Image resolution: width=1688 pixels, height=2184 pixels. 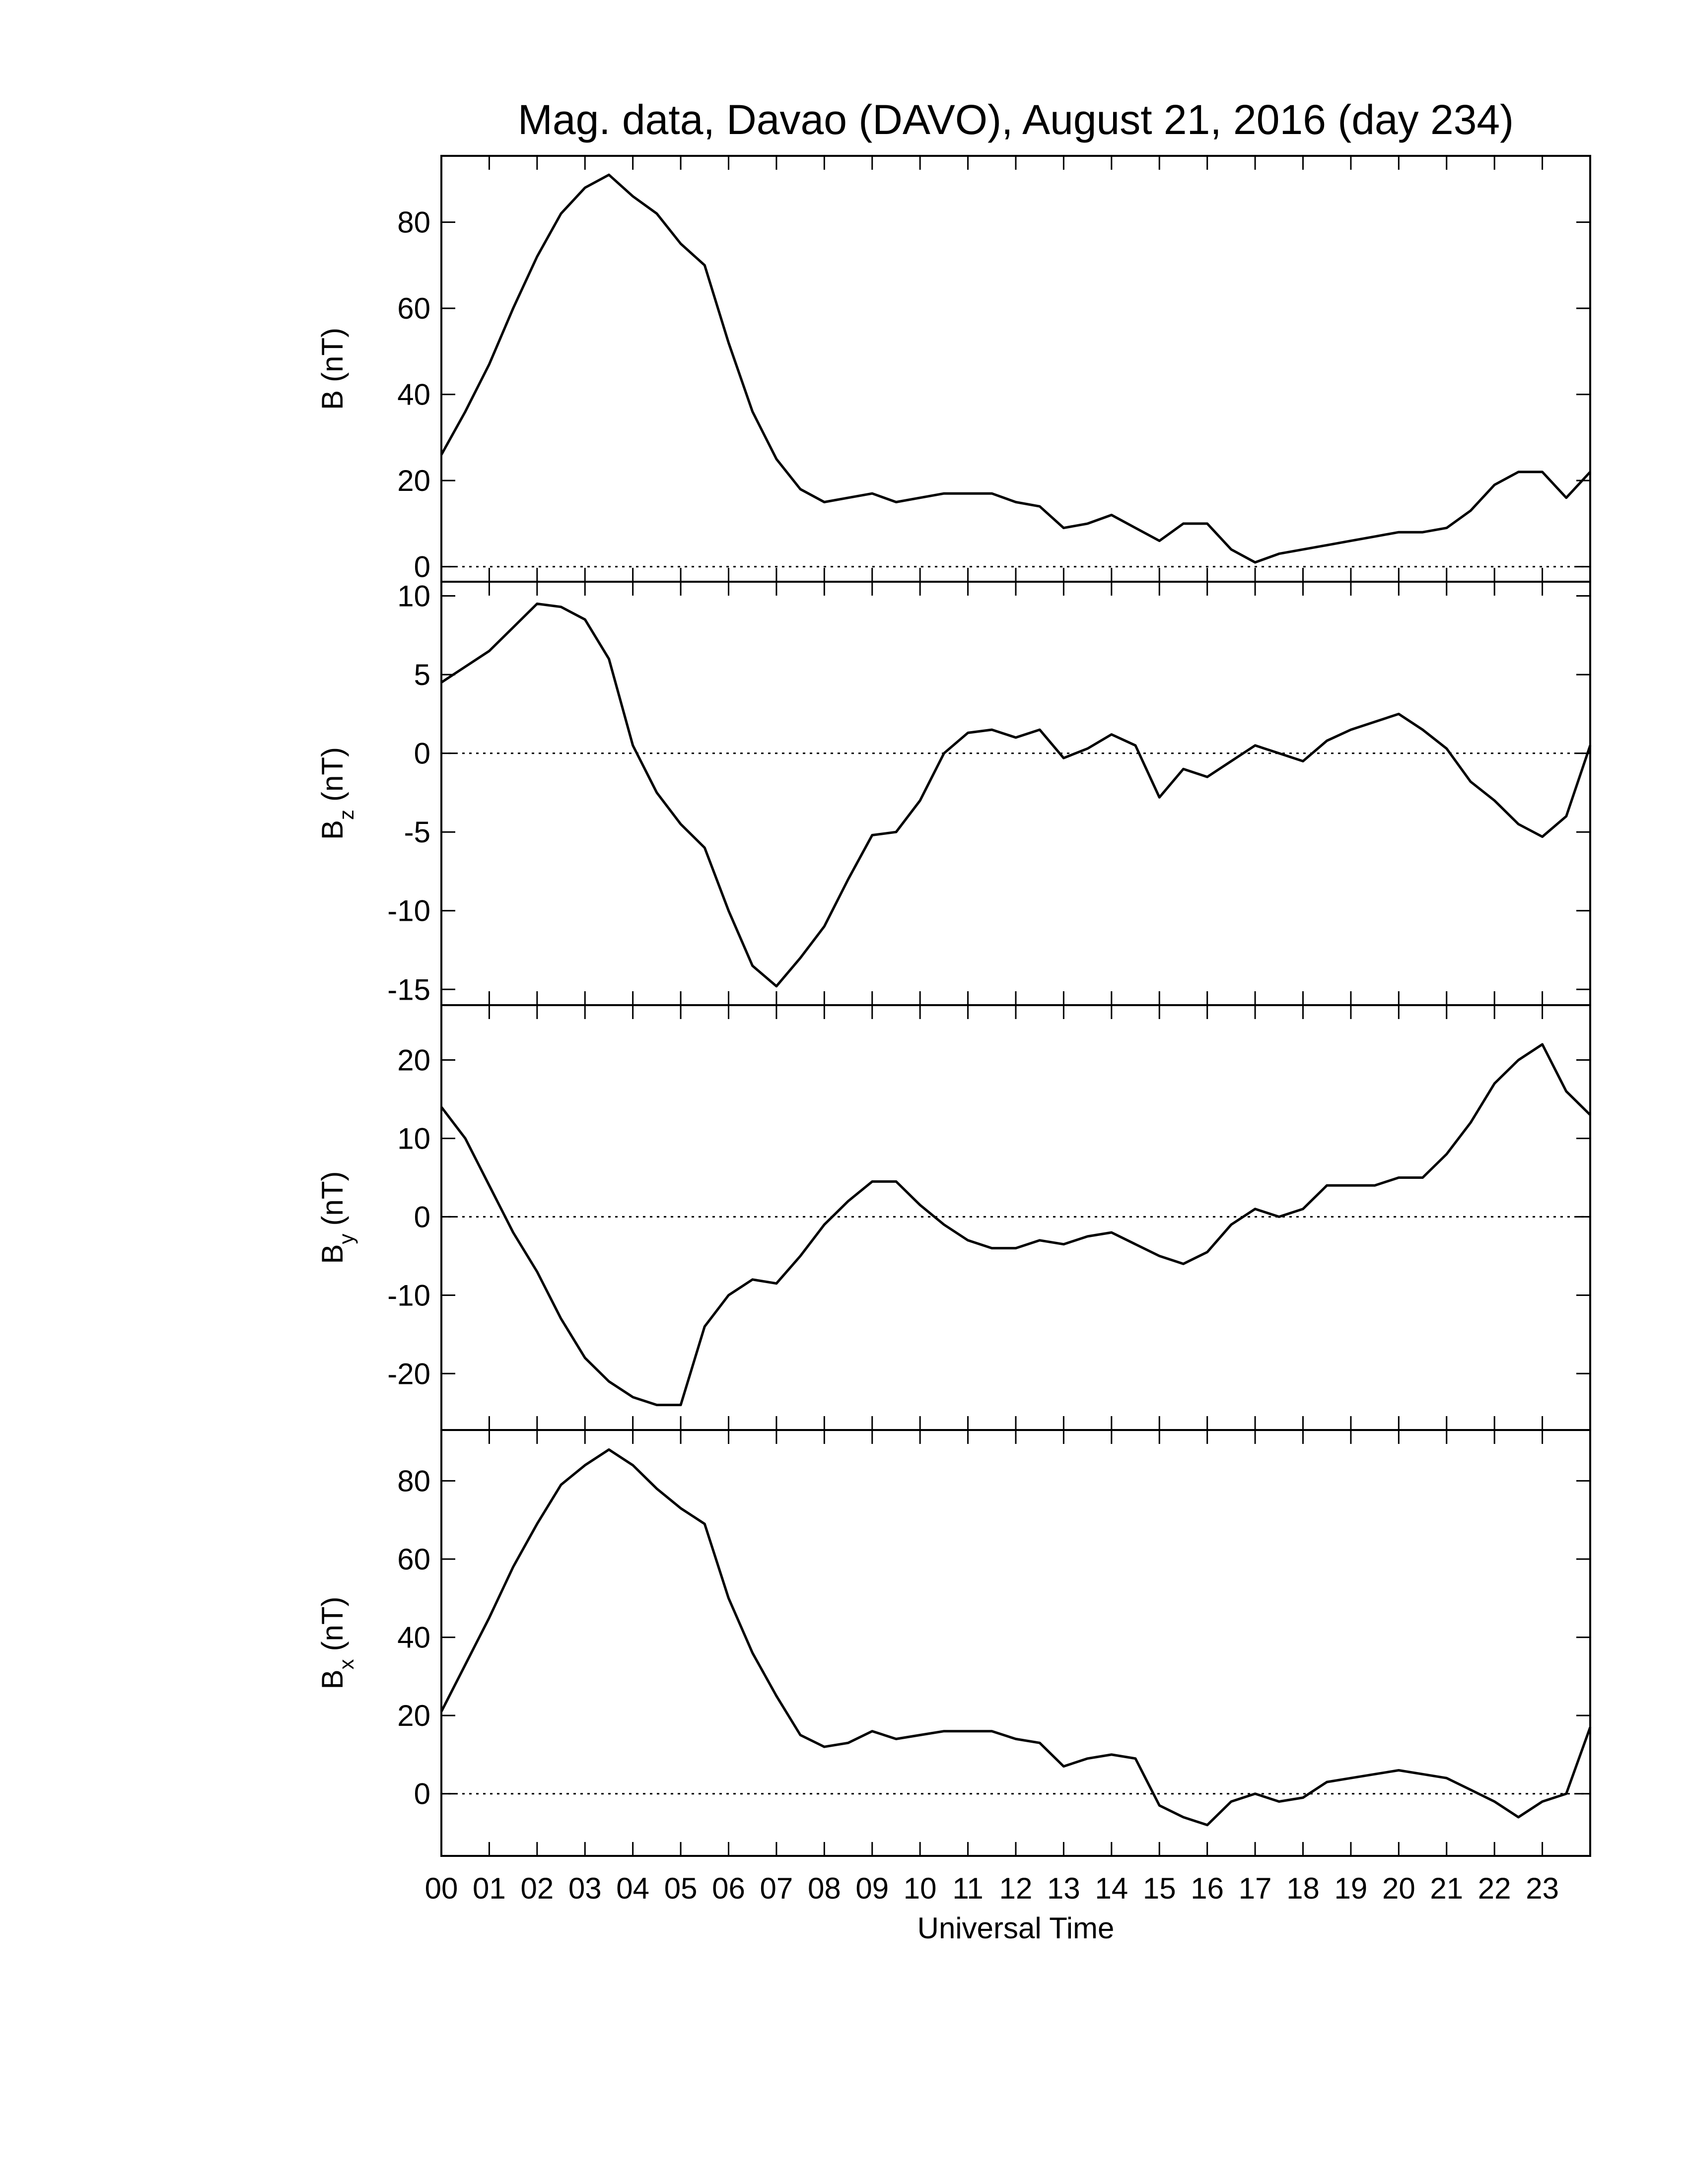 I want to click on x-tick-label: 21, so click(x=1446, y=1888).